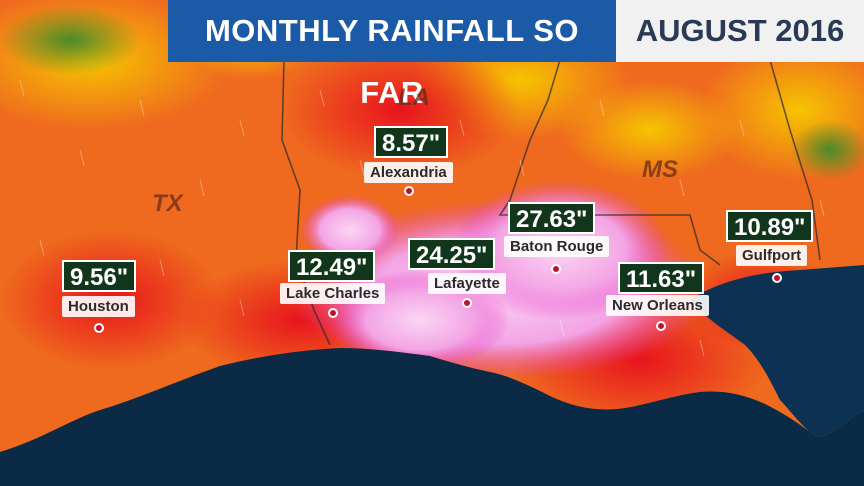 The width and height of the screenshot is (864, 486). Describe the element at coordinates (452, 254) in the screenshot. I see `rainfall-value-lafayette: 24.25"` at that location.